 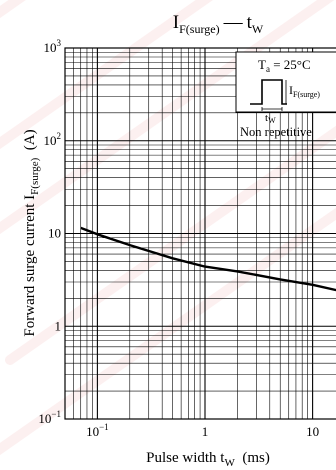 What do you see at coordinates (53, 139) in the screenshot?
I see `y-tick-label: 10²` at bounding box center [53, 139].